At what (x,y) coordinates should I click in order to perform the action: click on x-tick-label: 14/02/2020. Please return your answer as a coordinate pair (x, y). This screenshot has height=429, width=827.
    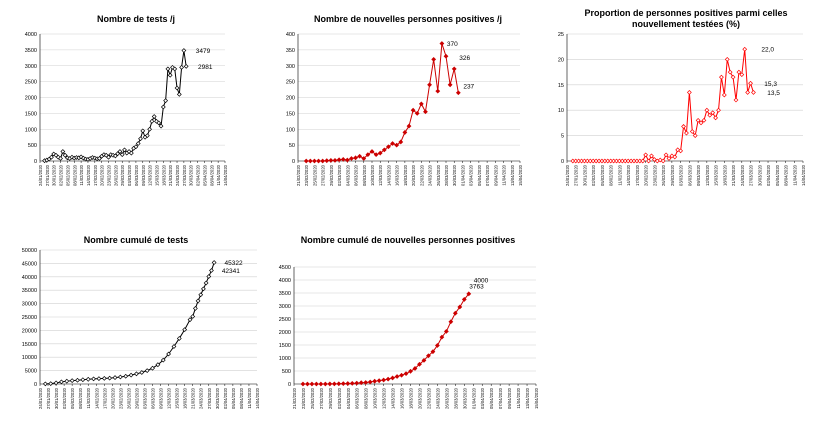
    Looking at the image, I should click on (96, 398).